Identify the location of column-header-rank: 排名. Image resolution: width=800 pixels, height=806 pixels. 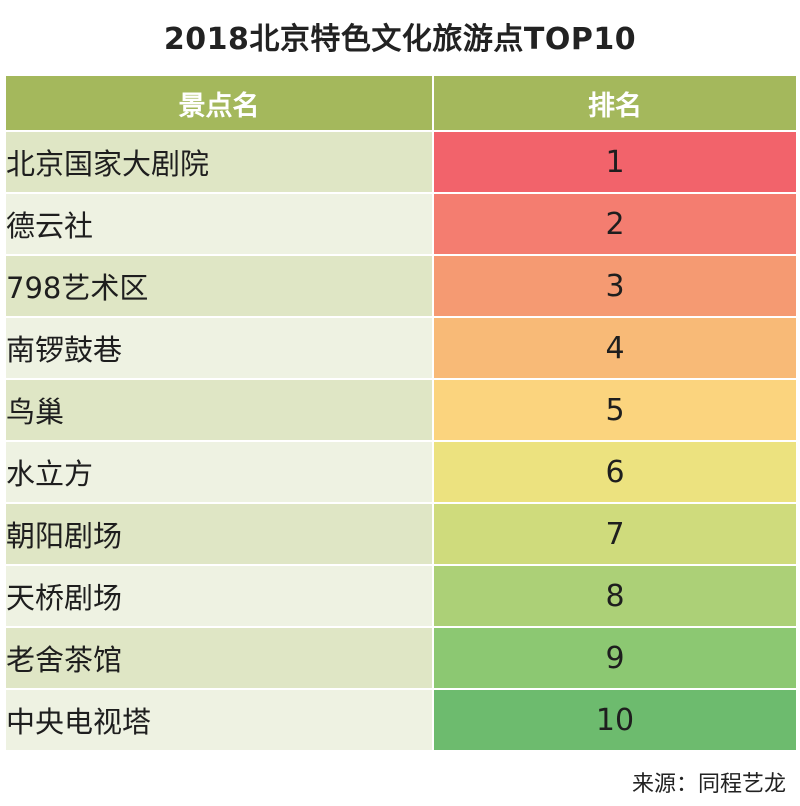
(615, 103).